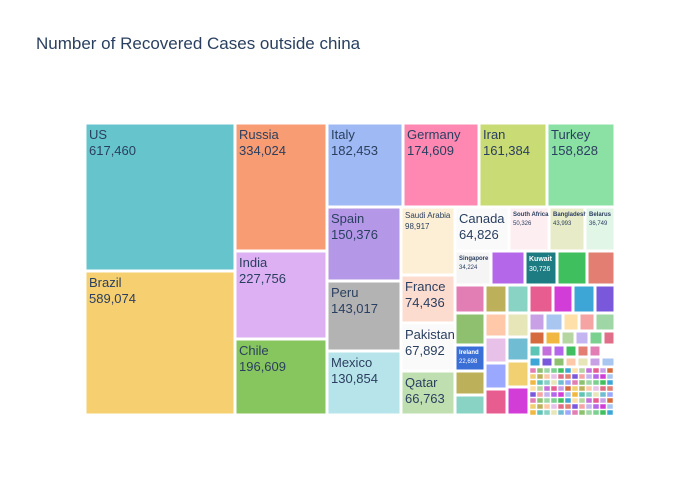  Describe the element at coordinates (428, 241) in the screenshot. I see `tile-saudi-arabia: Saudi Arabia 98,917` at that location.